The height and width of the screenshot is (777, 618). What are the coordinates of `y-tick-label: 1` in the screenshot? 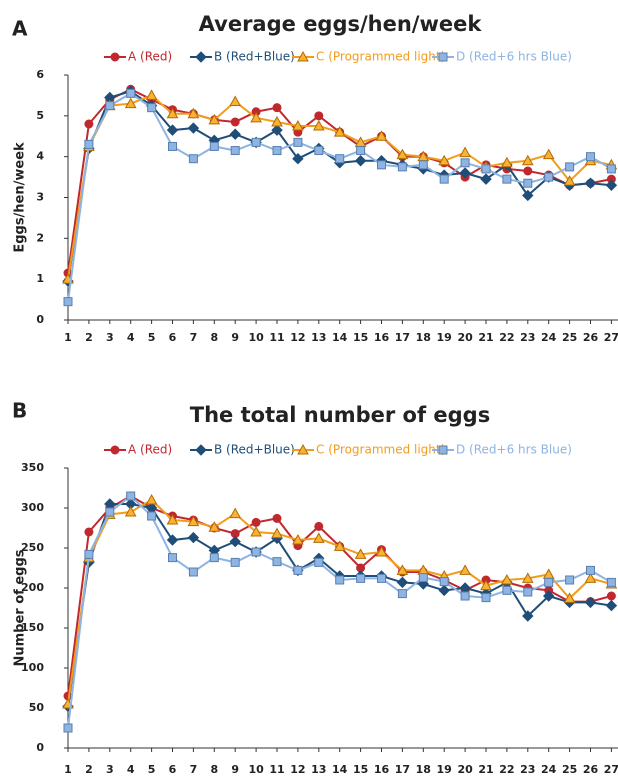 It's located at (40, 278).